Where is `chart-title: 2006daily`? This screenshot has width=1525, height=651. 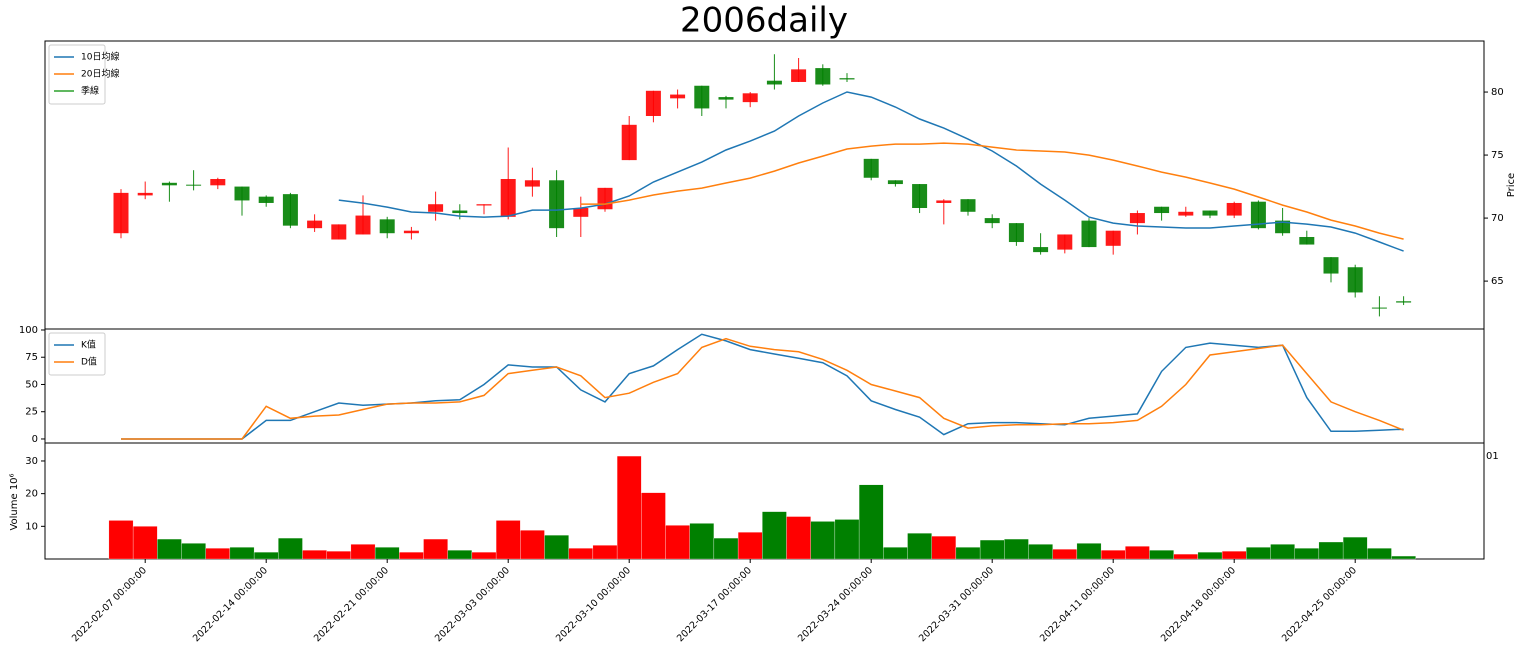
chart-title: 2006daily is located at coordinates (764, 21).